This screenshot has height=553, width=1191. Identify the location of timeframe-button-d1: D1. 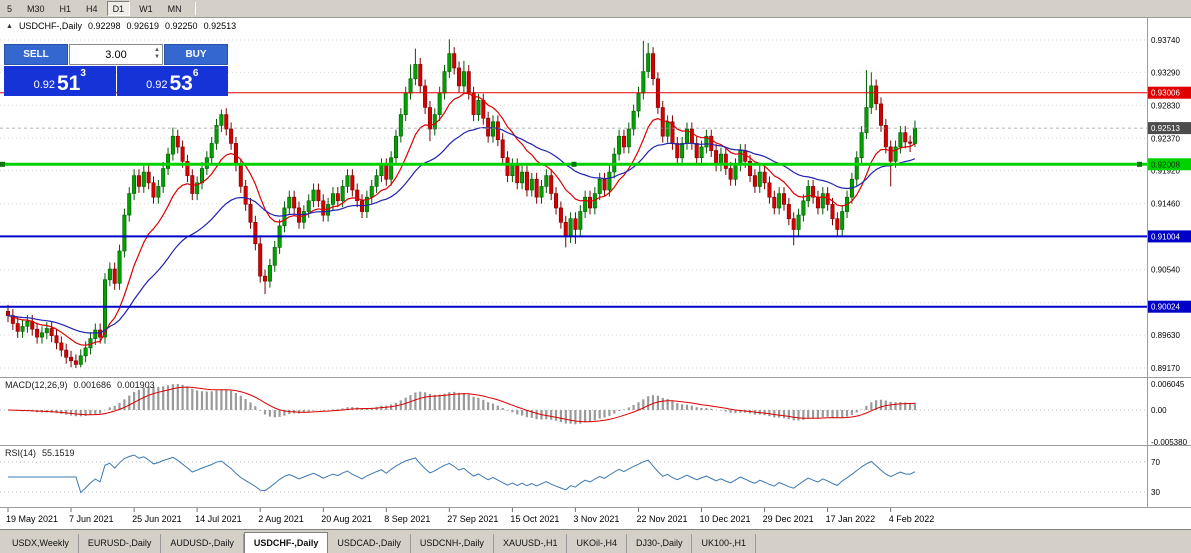
(118, 8).